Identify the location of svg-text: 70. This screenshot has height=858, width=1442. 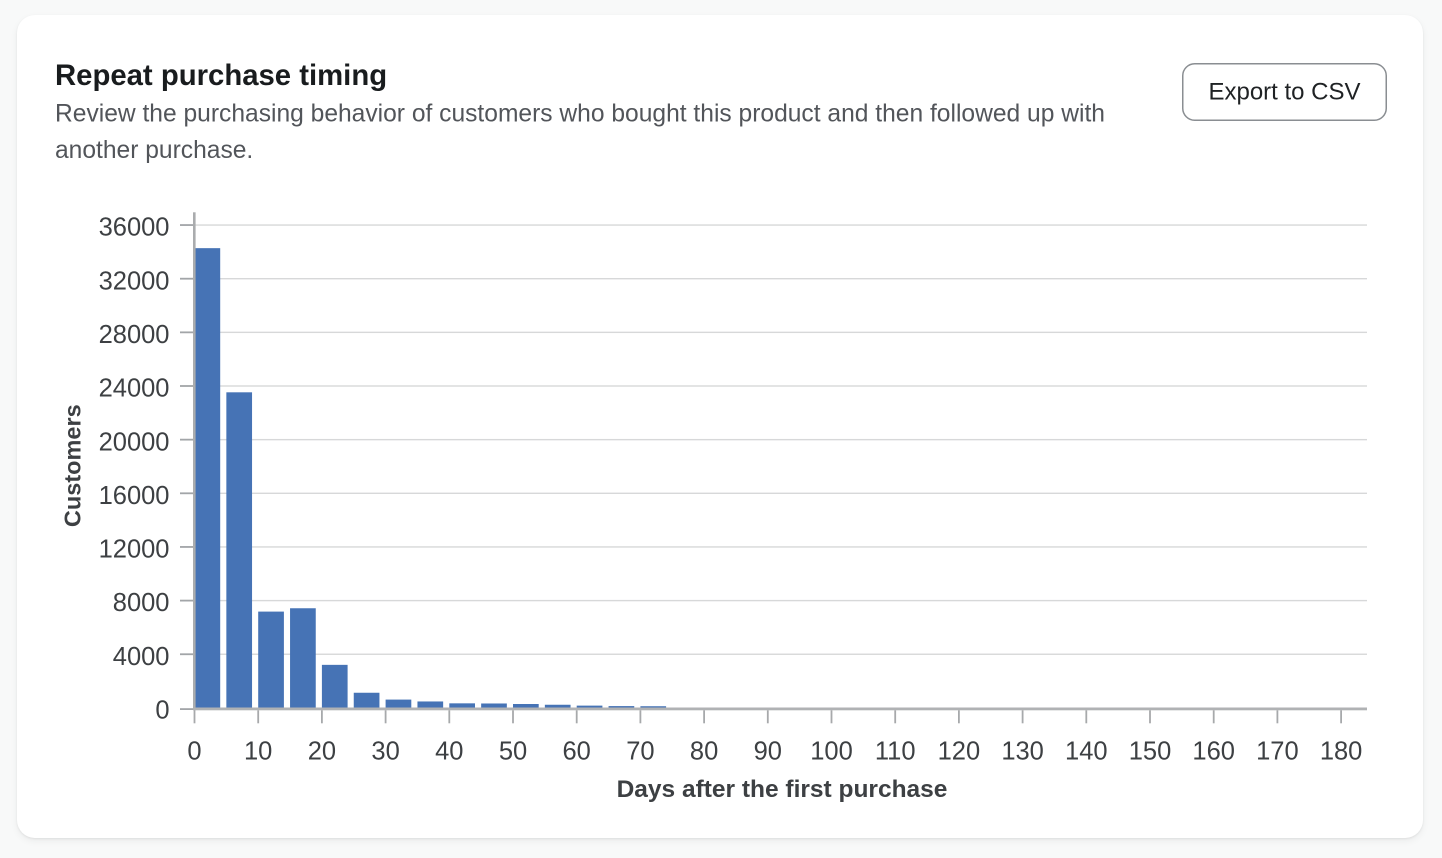
(640, 752).